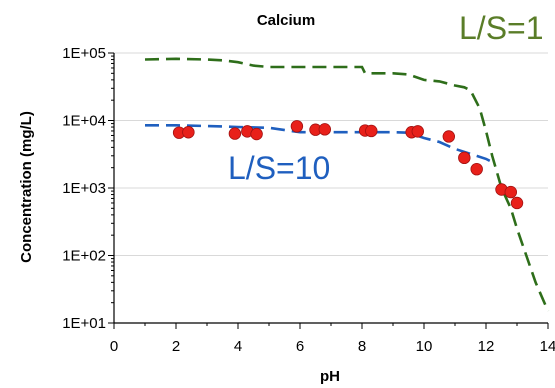  What do you see at coordinates (486, 346) in the screenshot?
I see `x-tick-label: 12` at bounding box center [486, 346].